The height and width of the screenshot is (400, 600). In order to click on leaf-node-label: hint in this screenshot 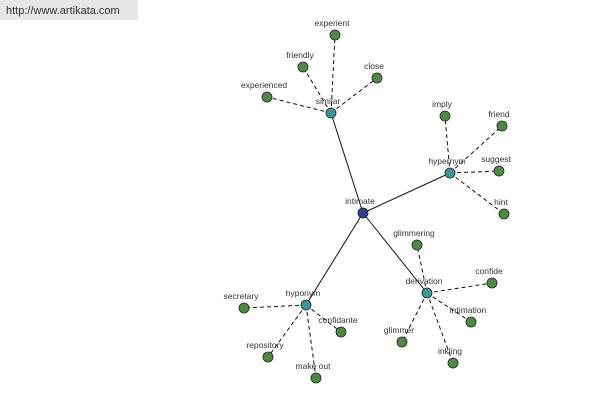, I will do `click(501, 202)`.